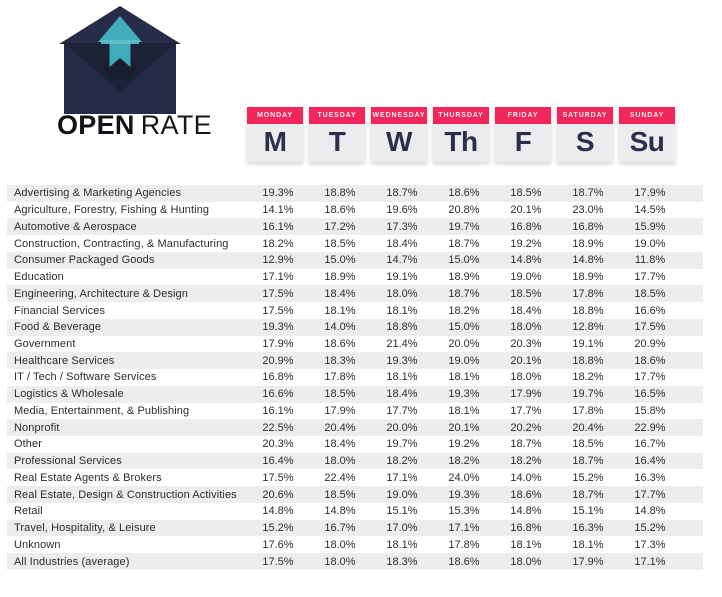 This screenshot has width=722, height=597. I want to click on rate-cell-sunday: 16.3%, so click(650, 477).